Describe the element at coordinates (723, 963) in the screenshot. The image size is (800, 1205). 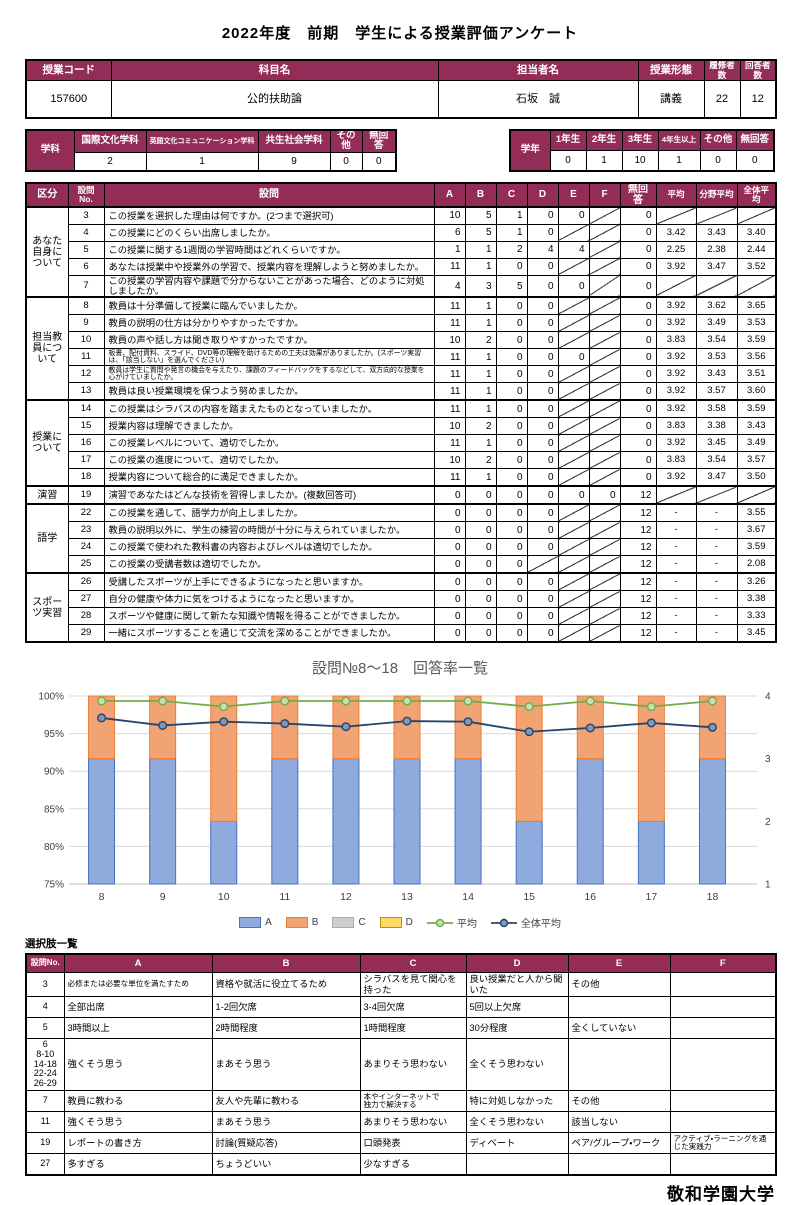
I see `choices-header: F` at that location.